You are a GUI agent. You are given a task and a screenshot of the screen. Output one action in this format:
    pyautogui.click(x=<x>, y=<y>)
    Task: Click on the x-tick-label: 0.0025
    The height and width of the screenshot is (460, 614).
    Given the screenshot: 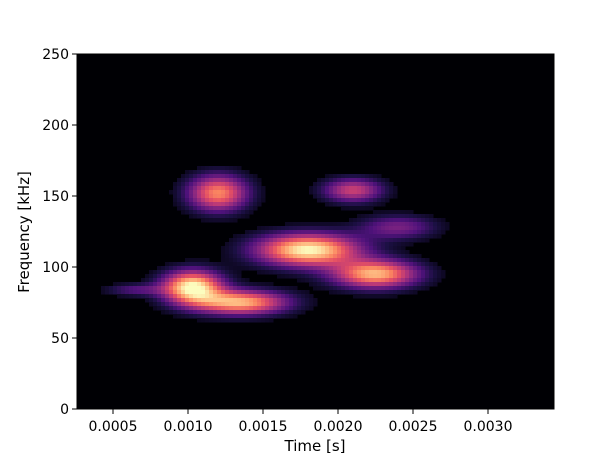 What is the action you would take?
    pyautogui.click(x=413, y=427)
    